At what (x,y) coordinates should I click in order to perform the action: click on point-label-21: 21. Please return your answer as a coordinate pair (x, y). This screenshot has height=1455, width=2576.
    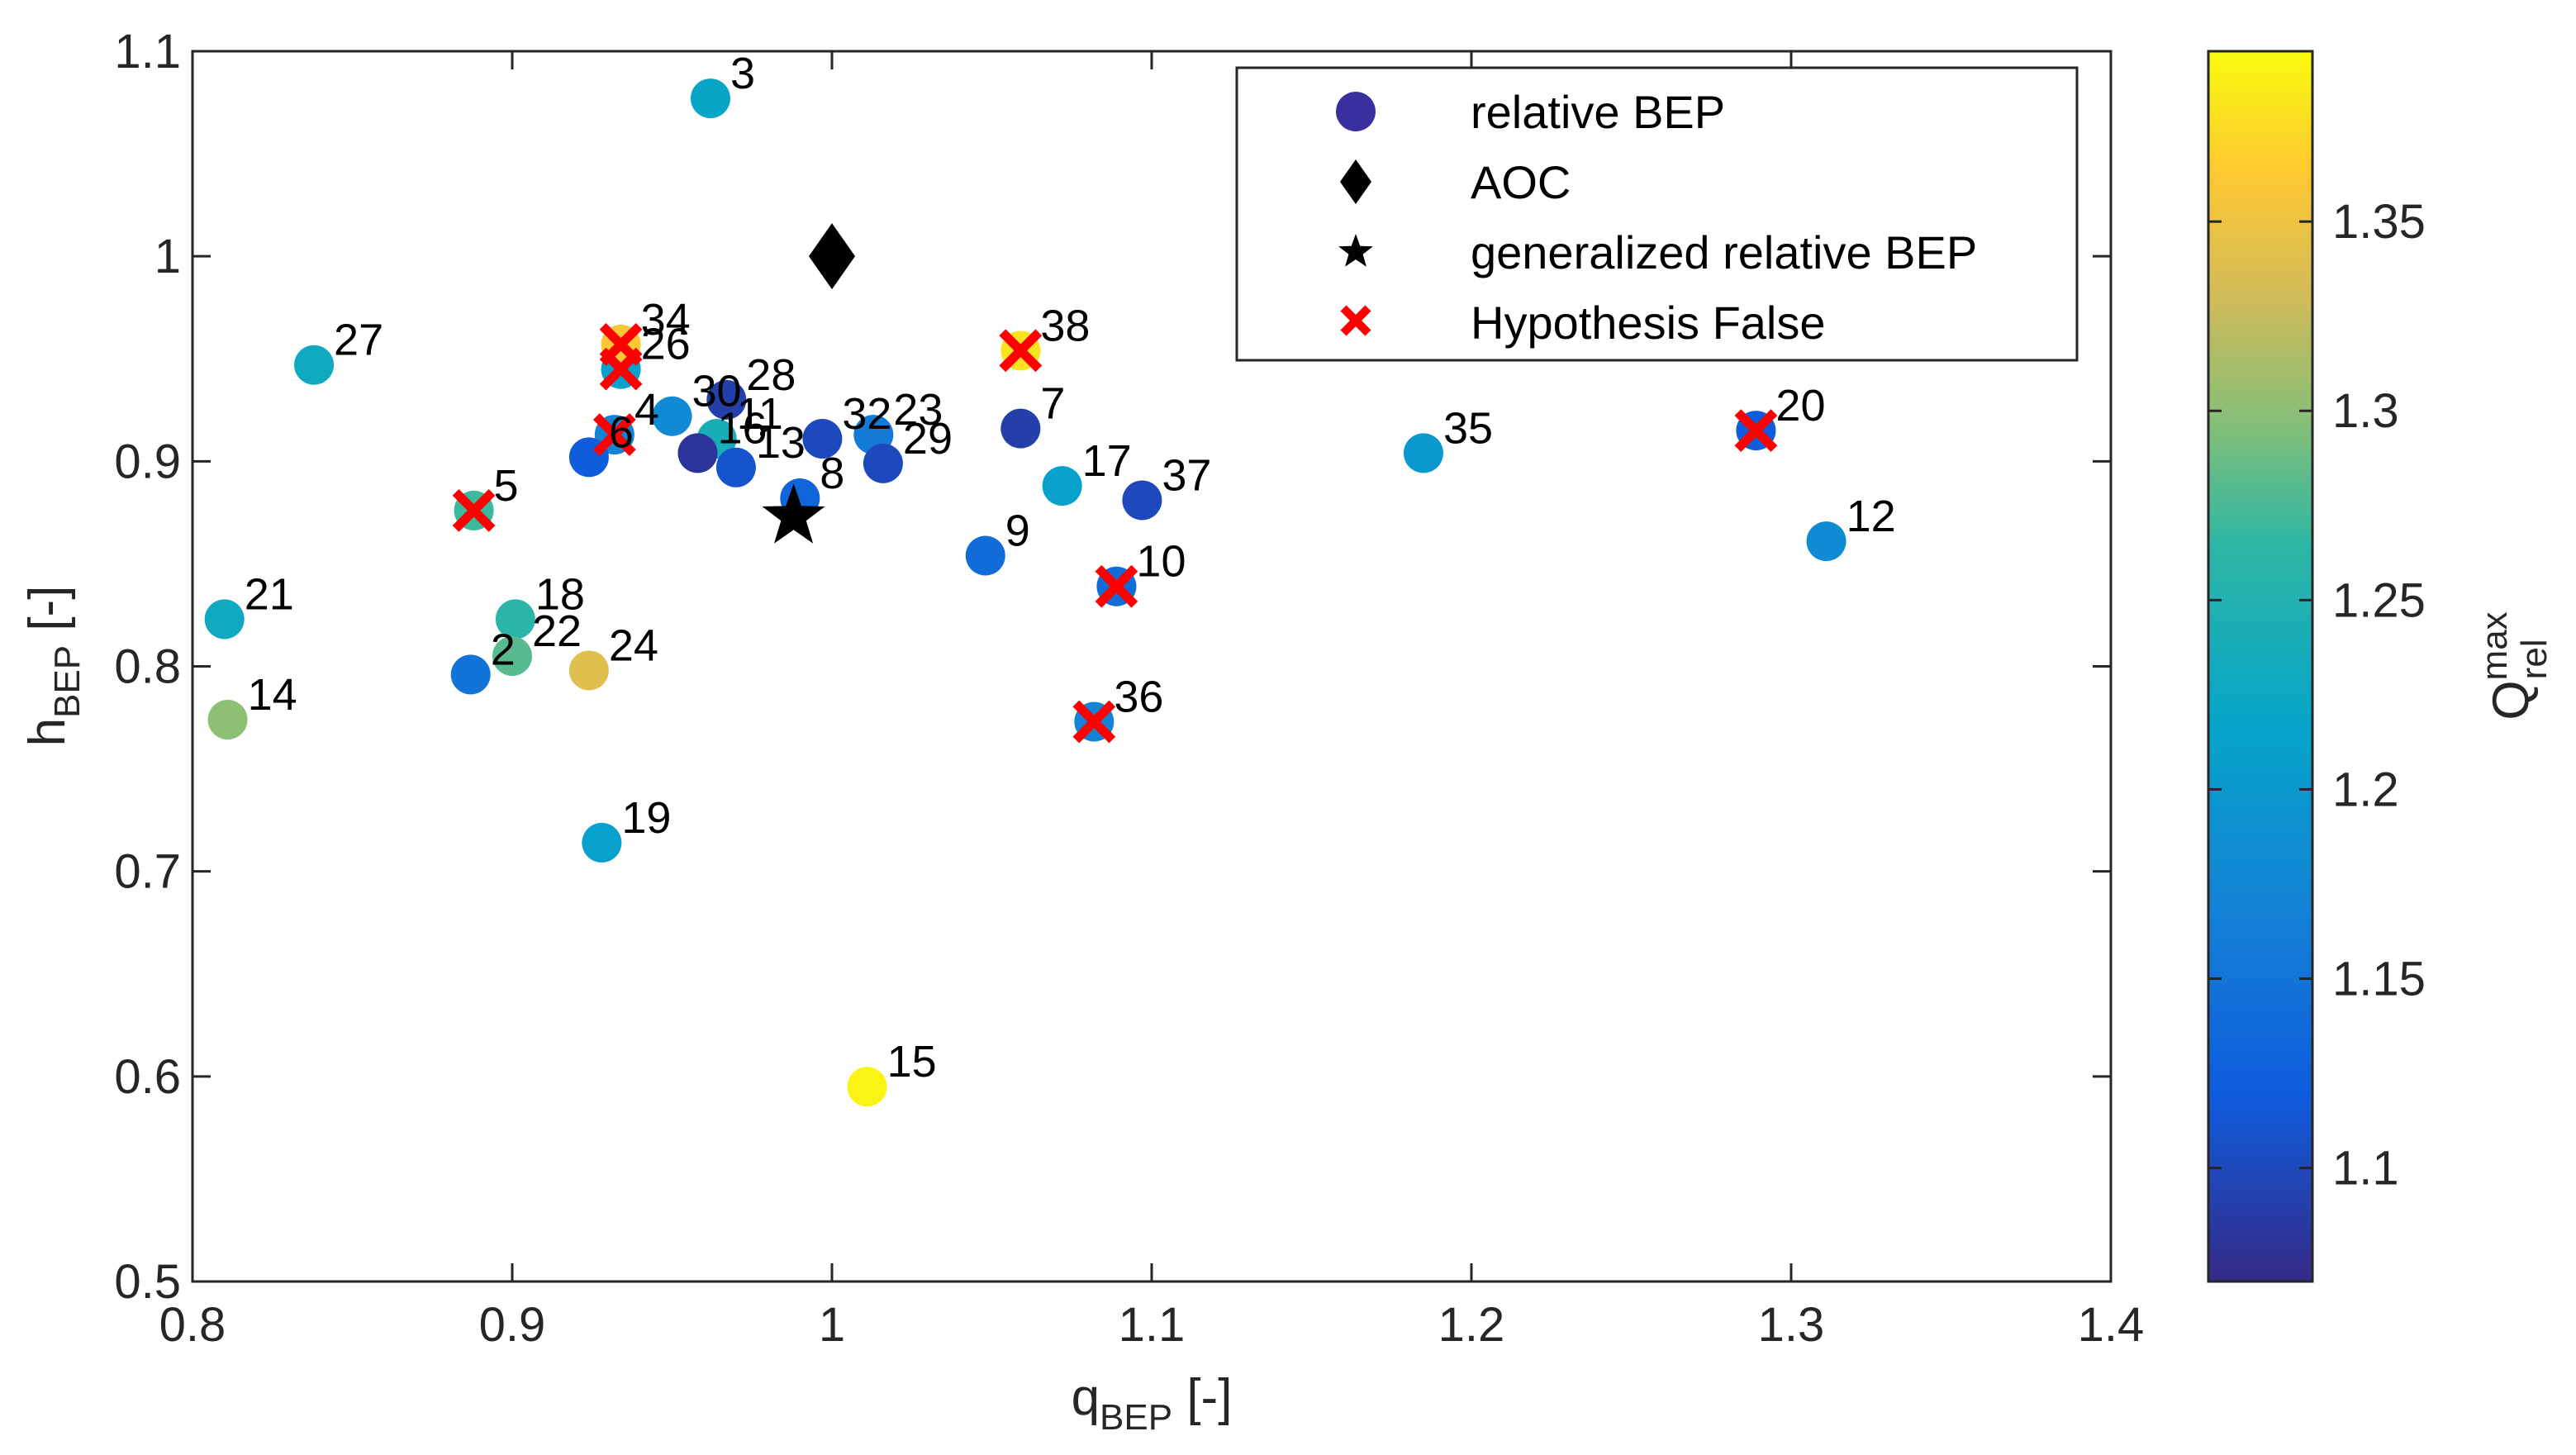
    Looking at the image, I should click on (269, 594).